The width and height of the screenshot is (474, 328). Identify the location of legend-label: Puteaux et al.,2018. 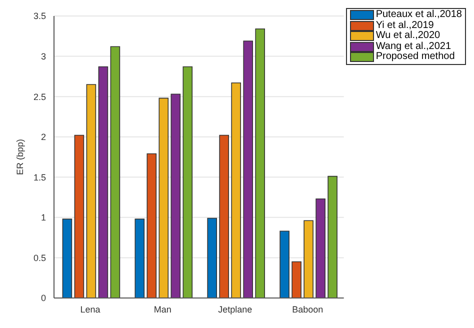
(419, 14).